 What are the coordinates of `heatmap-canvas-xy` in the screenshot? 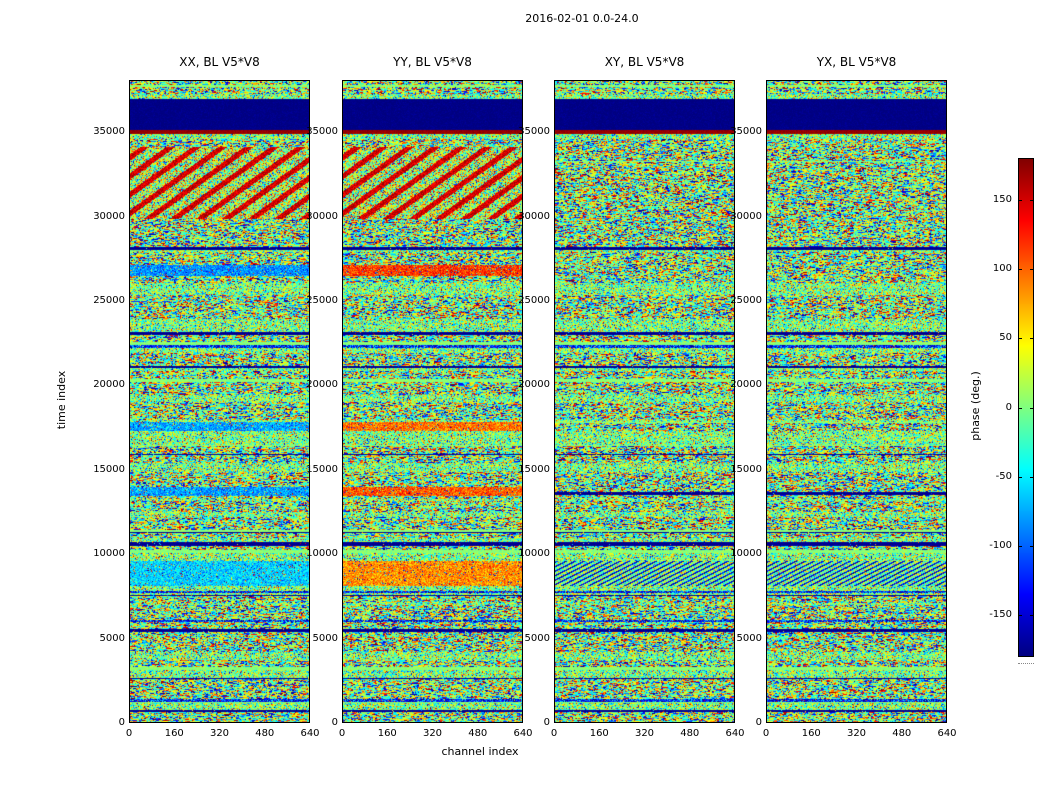 It's located at (644, 401).